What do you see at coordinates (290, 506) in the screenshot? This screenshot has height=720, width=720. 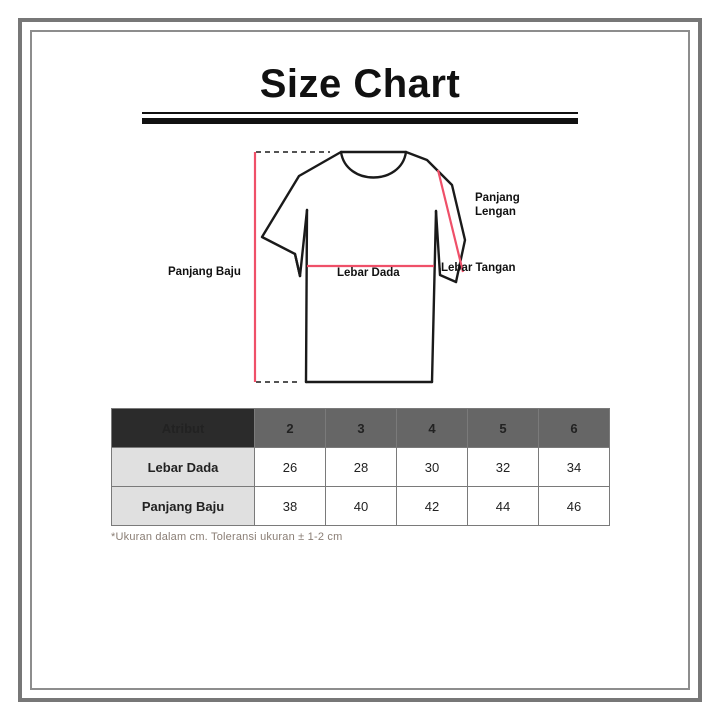 I see `cell-panjang-baju-2: 38` at bounding box center [290, 506].